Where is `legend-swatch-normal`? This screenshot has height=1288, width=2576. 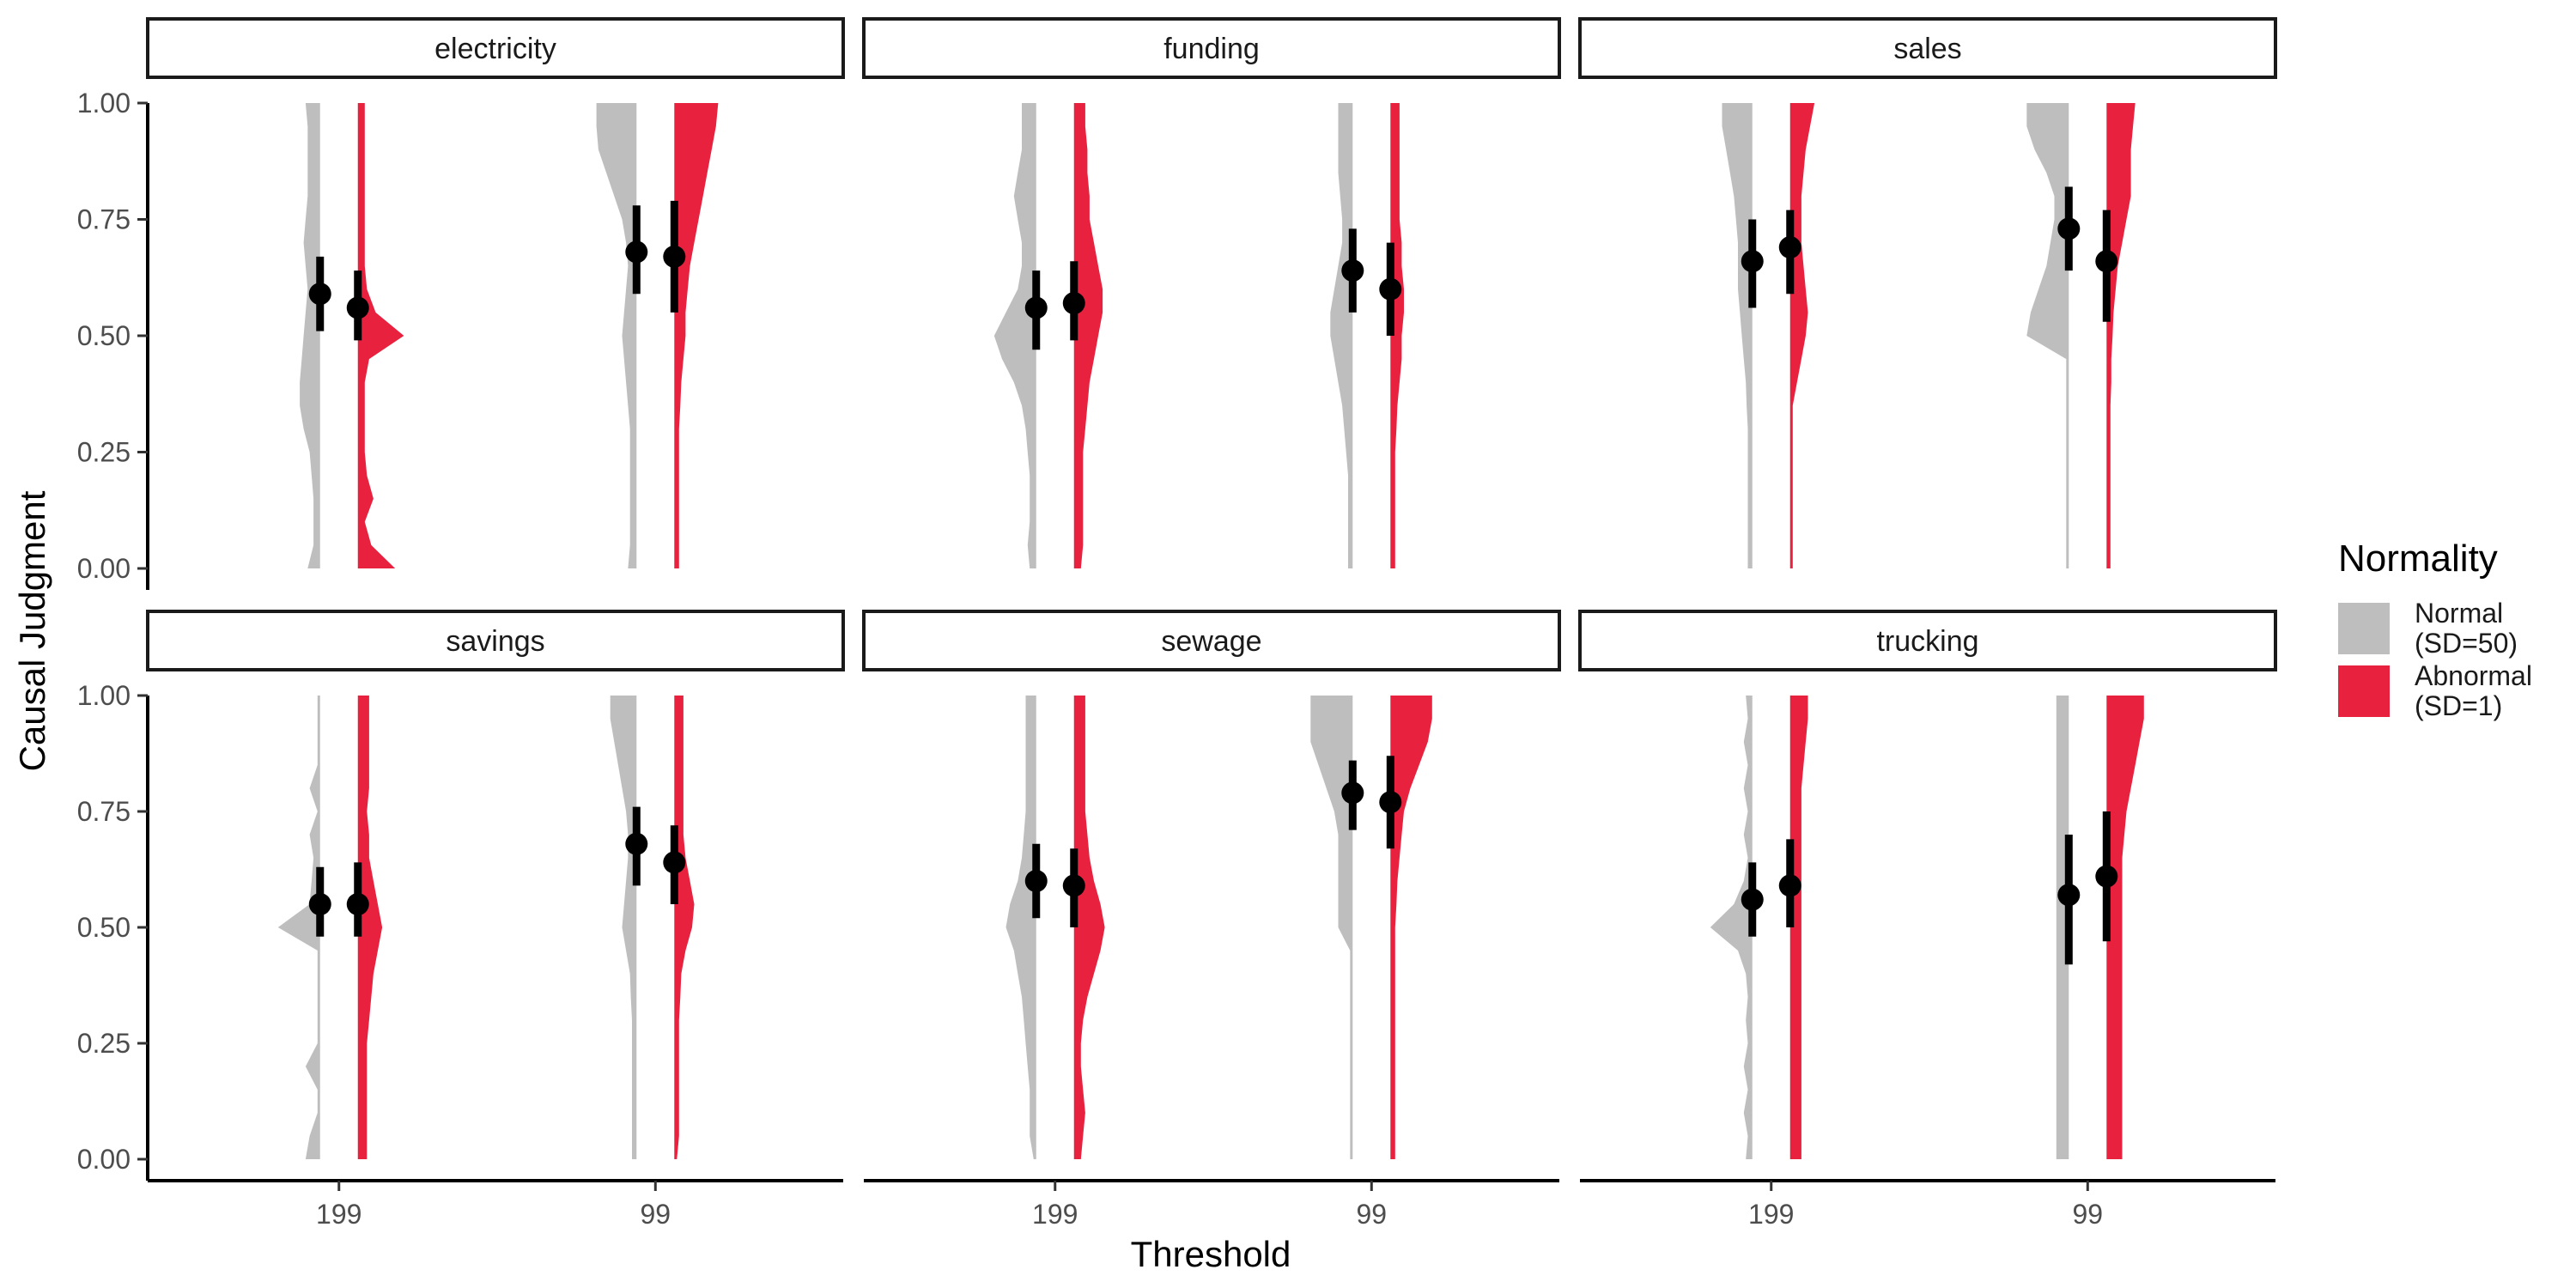
legend-swatch-normal is located at coordinates (2364, 629).